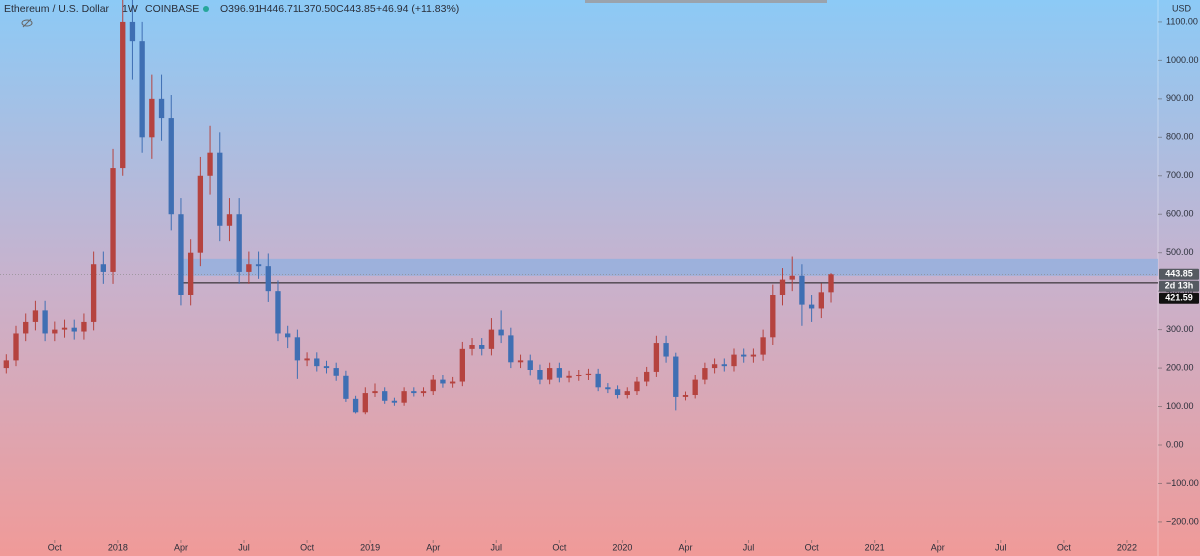 Image resolution: width=1200 pixels, height=556 pixels. I want to click on exchange: COINBASE, so click(172, 9).